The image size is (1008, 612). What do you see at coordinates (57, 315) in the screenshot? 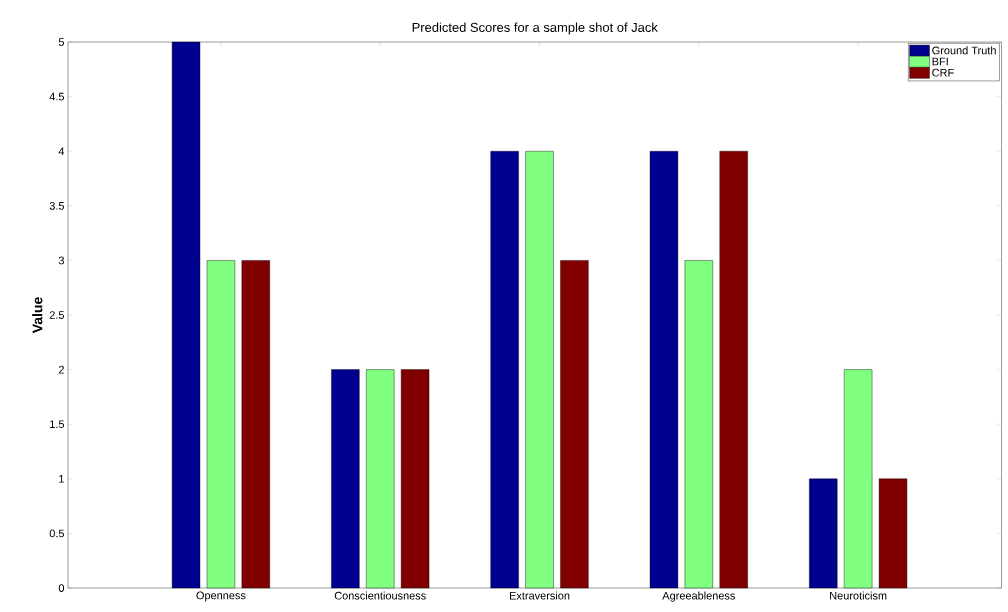
I see `y-tick-label: 2.5` at bounding box center [57, 315].